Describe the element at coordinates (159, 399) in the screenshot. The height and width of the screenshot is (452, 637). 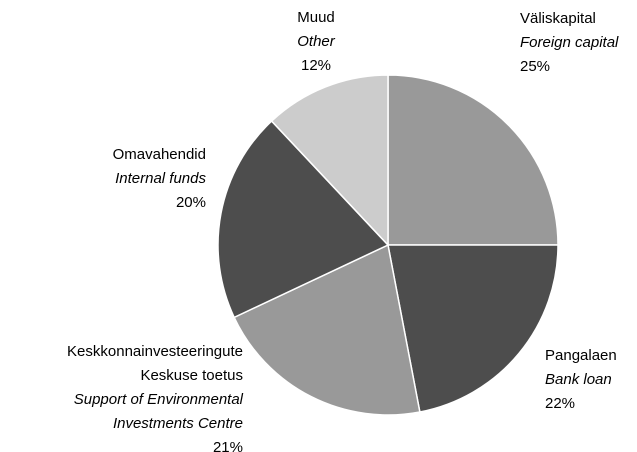
I see `slice-label-en: Support of Environmental` at that location.